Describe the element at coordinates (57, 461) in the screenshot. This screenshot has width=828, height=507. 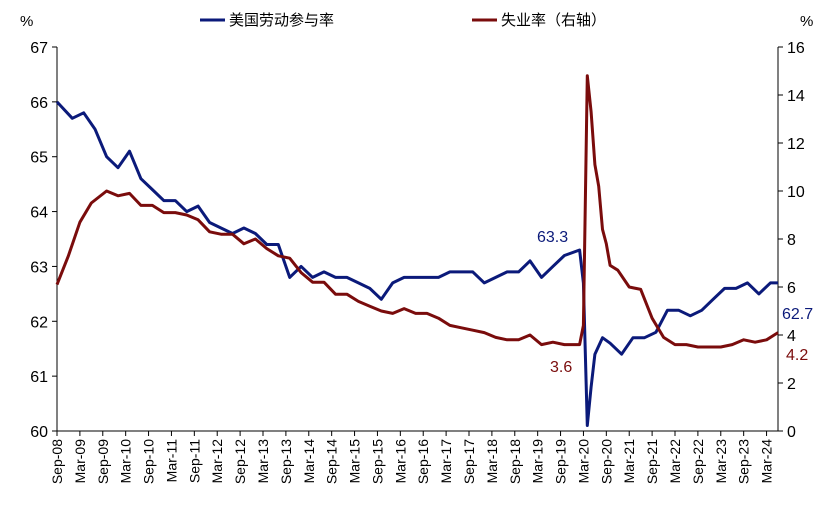
I see `x-tick-label: Sep-08` at that location.